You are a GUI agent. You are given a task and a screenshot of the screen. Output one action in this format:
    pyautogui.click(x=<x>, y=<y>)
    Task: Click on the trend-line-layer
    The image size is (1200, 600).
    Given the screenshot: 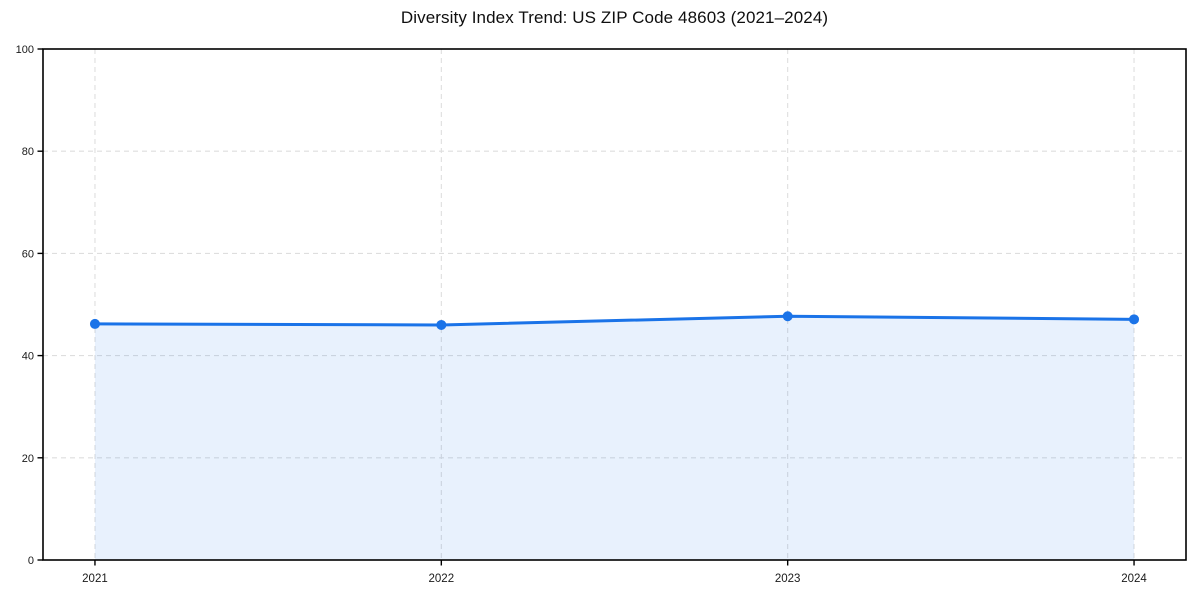 What is the action you would take?
    pyautogui.click(x=614, y=320)
    